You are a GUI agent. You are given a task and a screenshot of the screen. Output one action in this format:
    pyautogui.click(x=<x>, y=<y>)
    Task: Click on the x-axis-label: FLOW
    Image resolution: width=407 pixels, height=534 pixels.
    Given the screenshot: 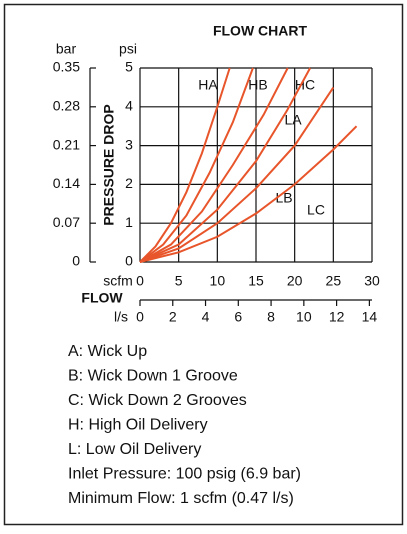 What is the action you would take?
    pyautogui.click(x=102, y=298)
    